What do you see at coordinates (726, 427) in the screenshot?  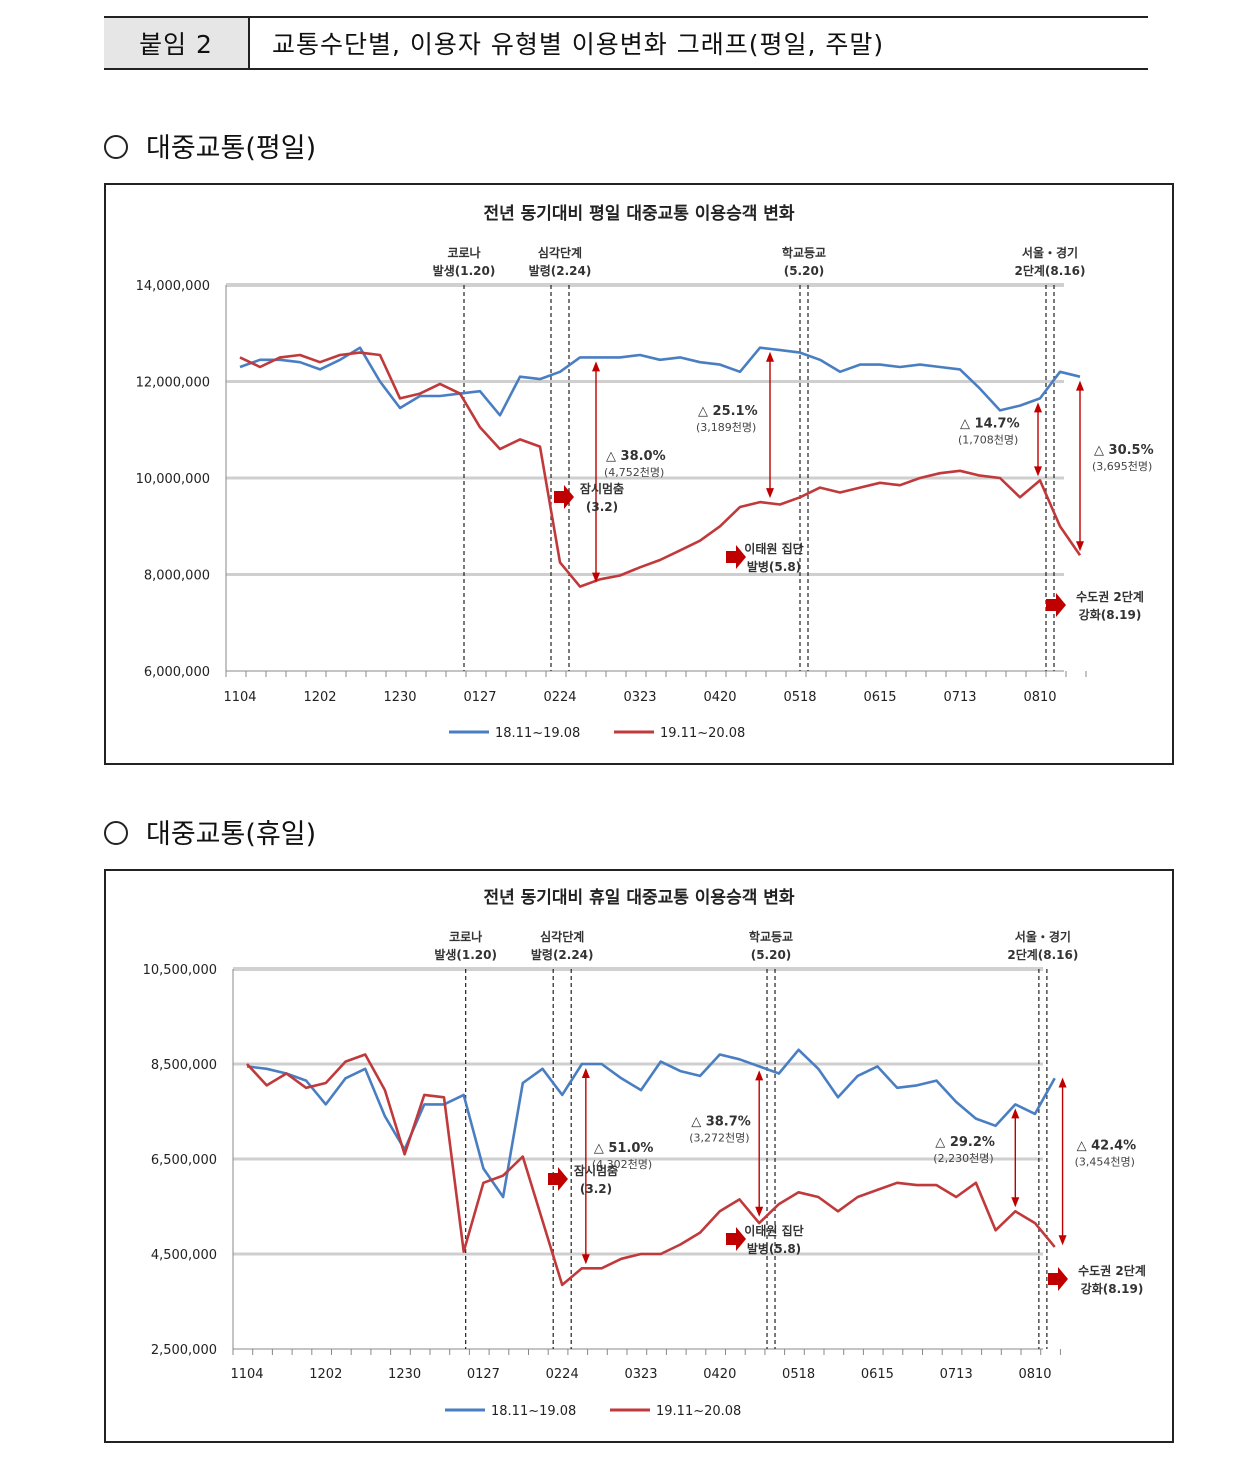 I see `gap-absolute-label: (3,189천명)` at bounding box center [726, 427].